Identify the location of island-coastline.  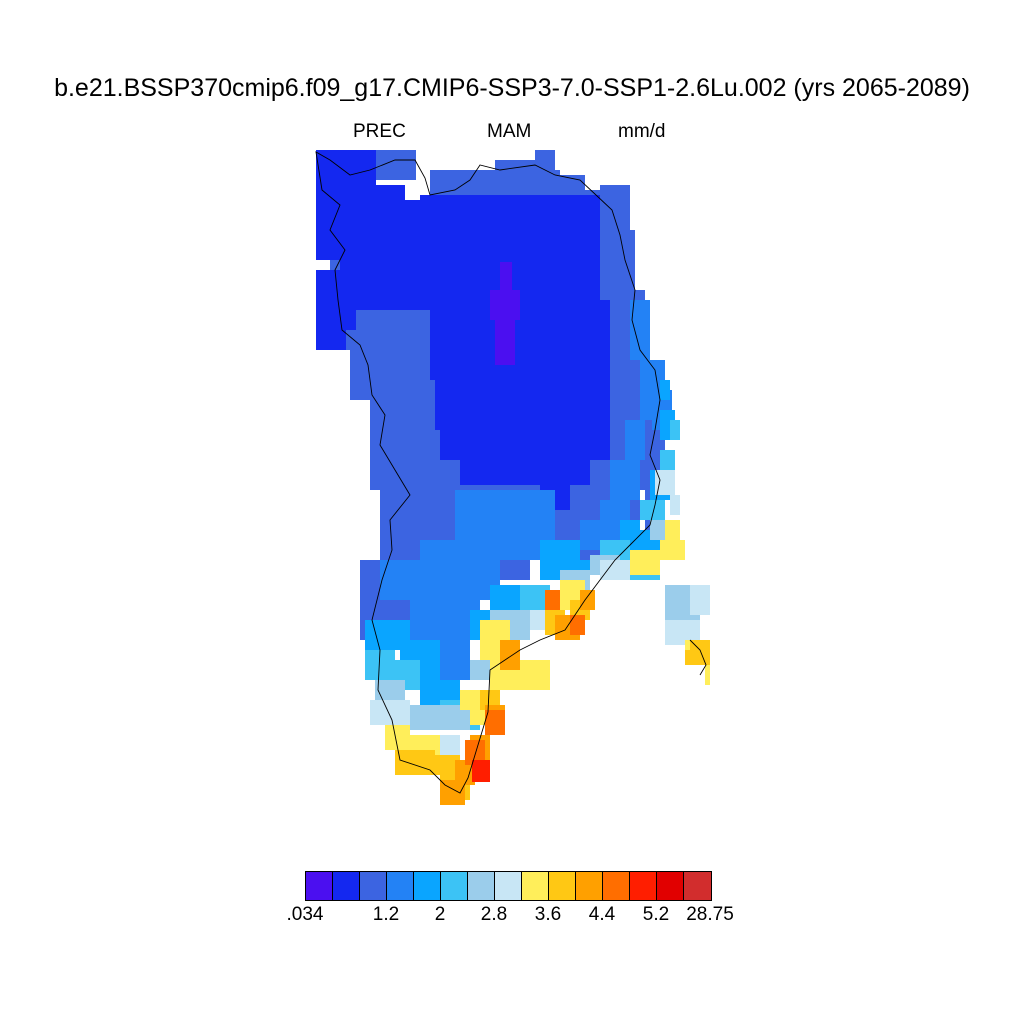
(698, 657).